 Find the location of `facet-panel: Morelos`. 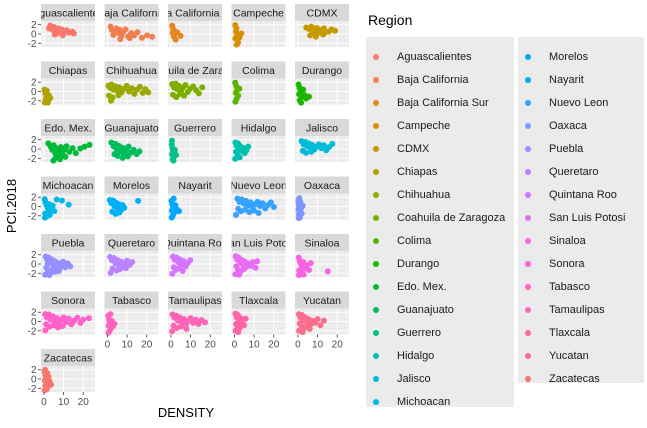

facet-panel: Morelos is located at coordinates (131, 198).